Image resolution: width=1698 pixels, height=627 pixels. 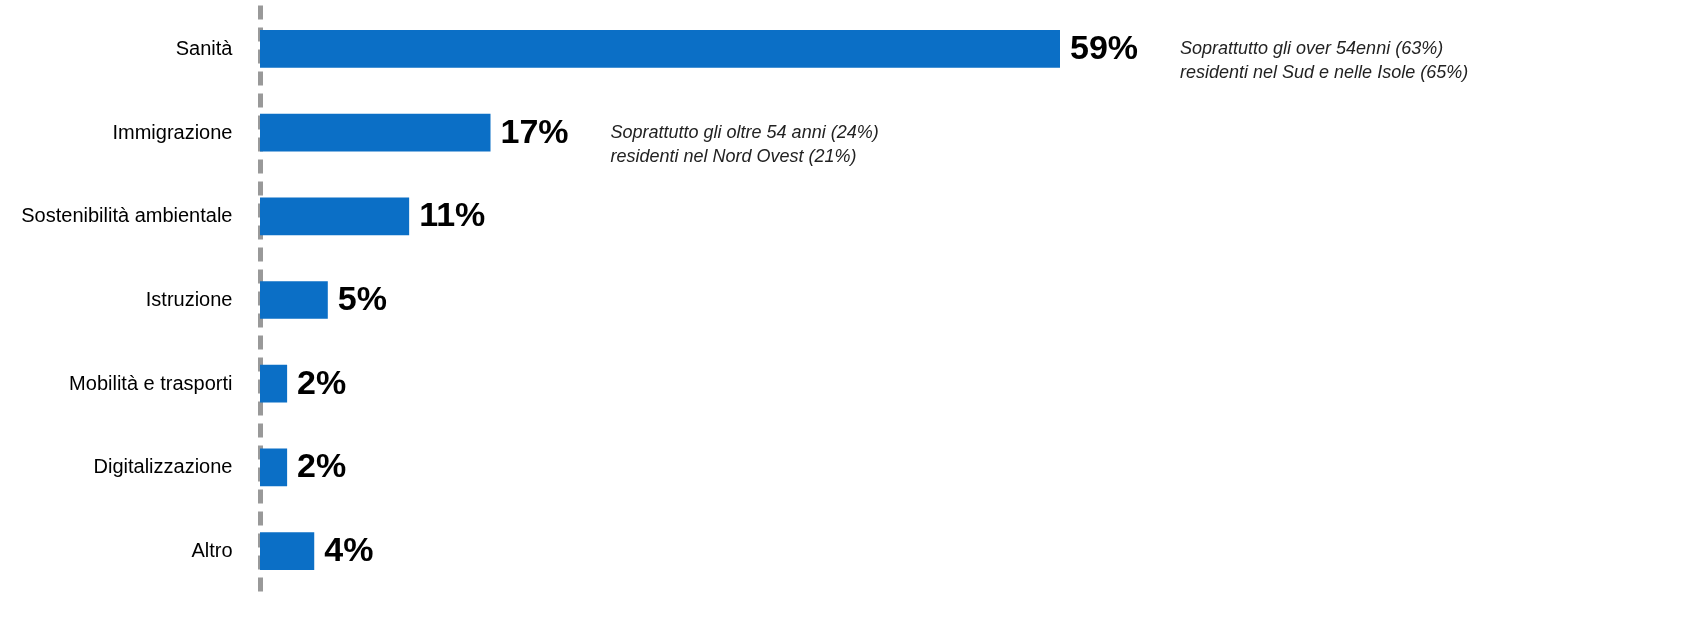 What do you see at coordinates (127, 215) in the screenshot?
I see `y-tick-label: Sostenibilità ambientale` at bounding box center [127, 215].